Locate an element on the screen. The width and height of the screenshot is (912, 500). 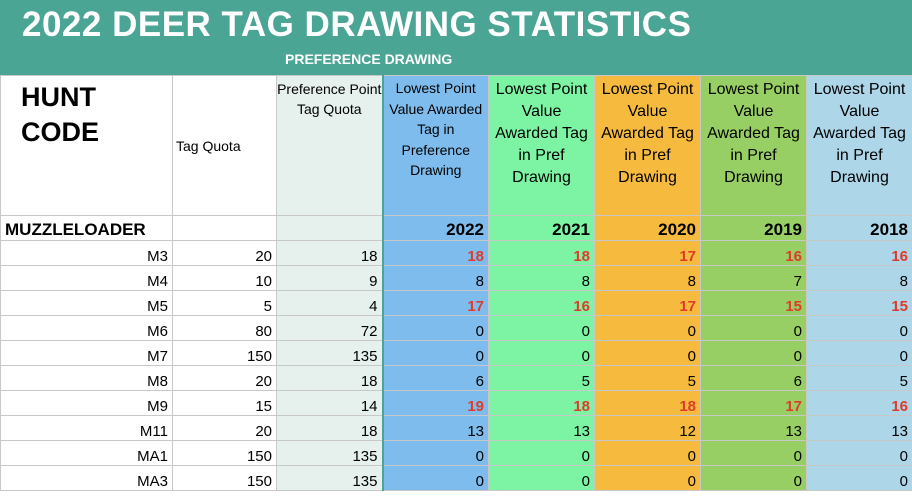
value-cell-2018: 15 is located at coordinates (859, 303).